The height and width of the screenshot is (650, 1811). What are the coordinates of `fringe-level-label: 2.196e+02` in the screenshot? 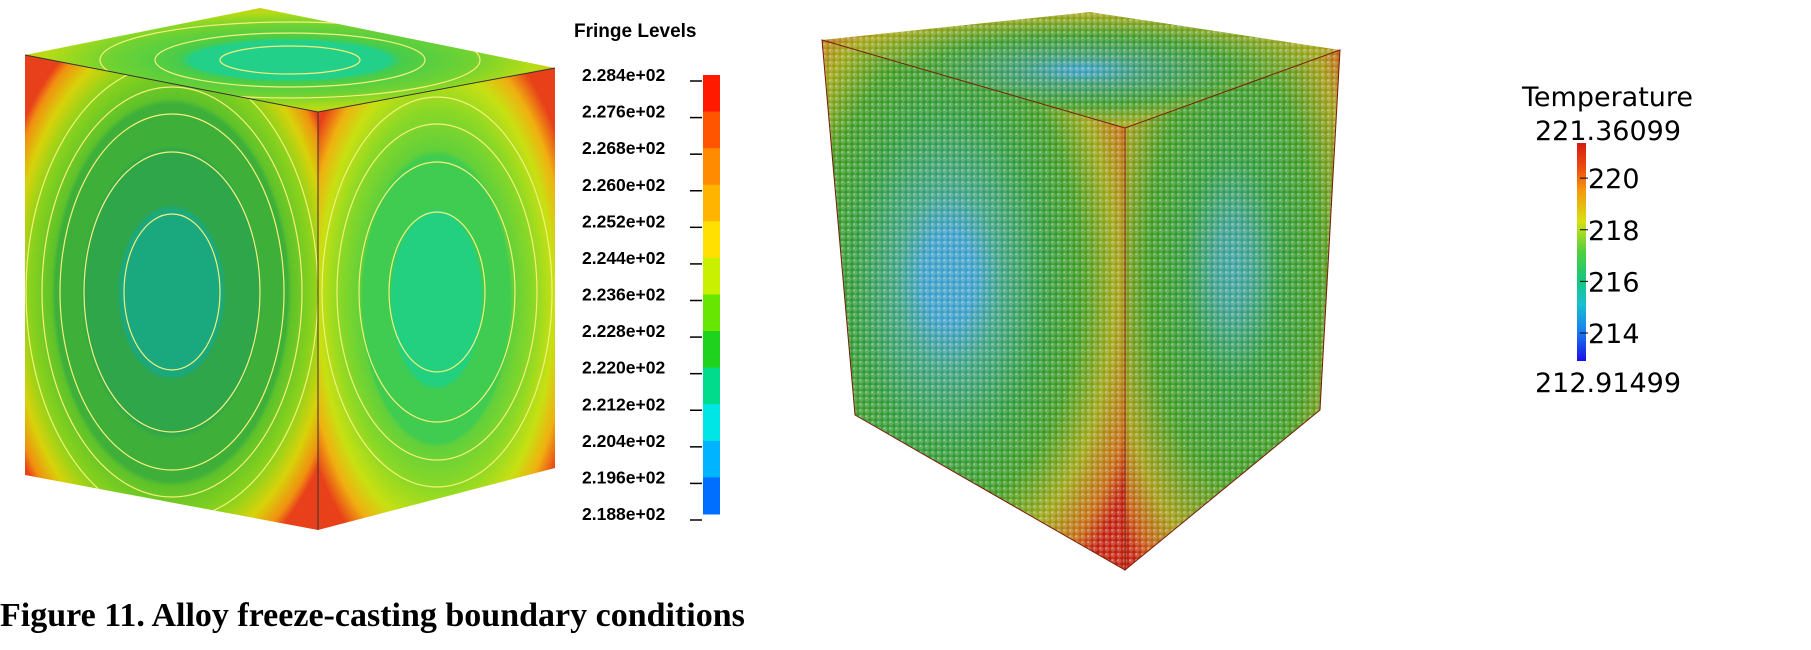 It's located at (623, 477).